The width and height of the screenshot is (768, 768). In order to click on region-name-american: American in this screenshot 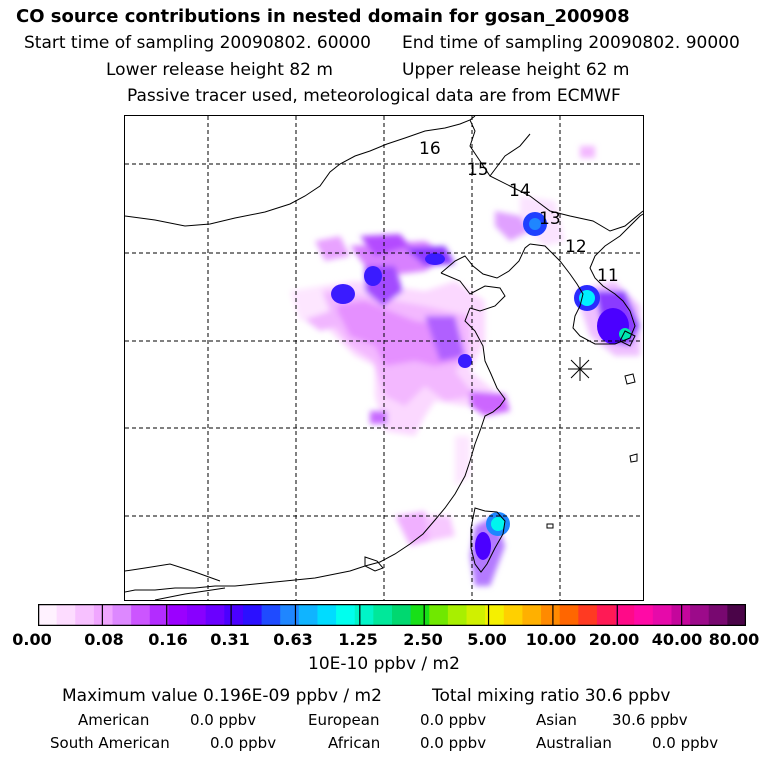, I will do `click(114, 720)`.